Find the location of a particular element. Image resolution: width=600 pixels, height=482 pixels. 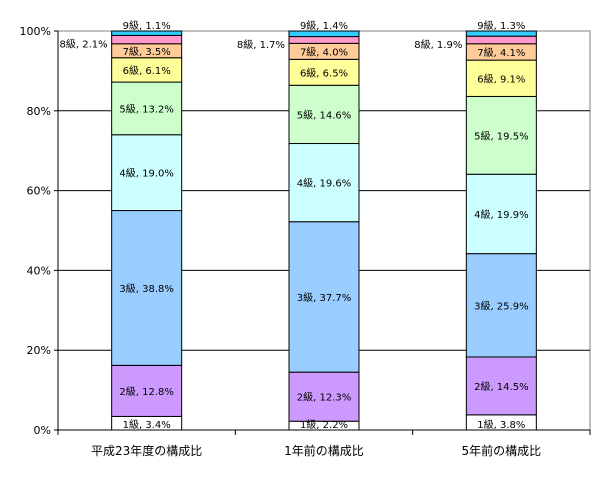

y-tick-label: 100% is located at coordinates (35, 31).